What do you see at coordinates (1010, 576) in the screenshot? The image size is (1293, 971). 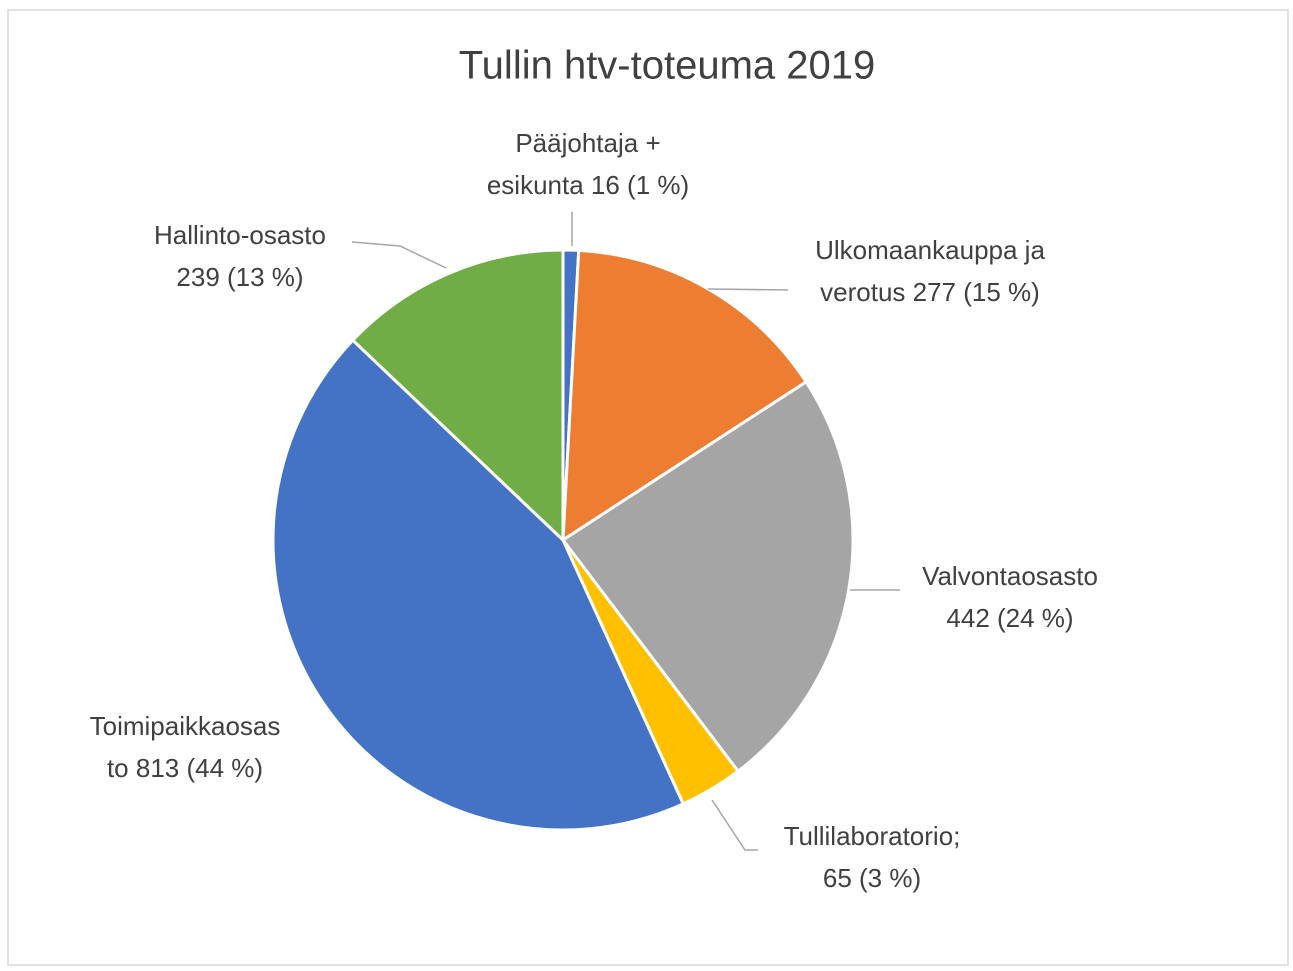 I see `data-label: Valvontaosasto` at bounding box center [1010, 576].